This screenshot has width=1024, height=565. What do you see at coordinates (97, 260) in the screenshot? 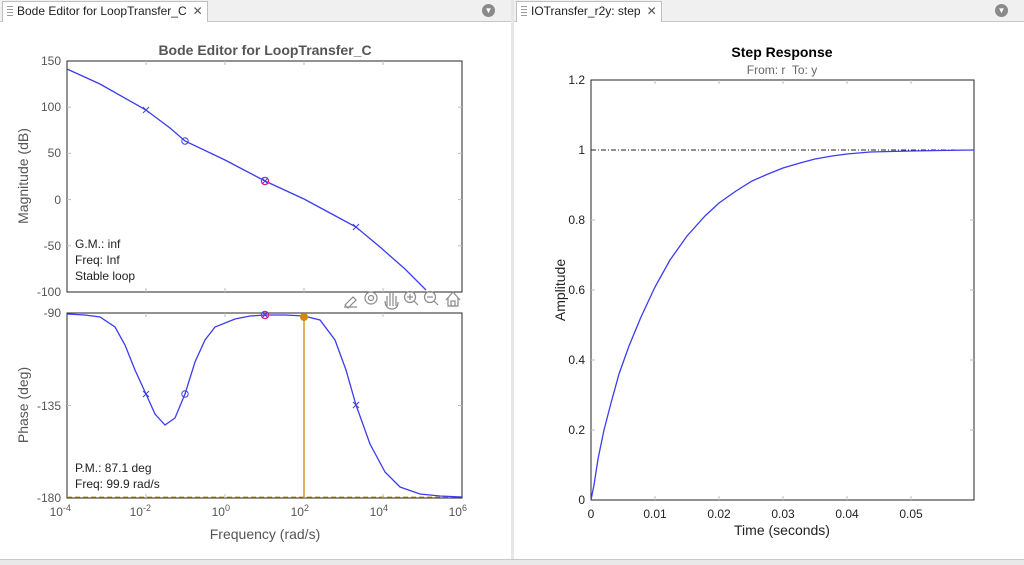
I see `gm-frequency-text: Freq: Inf` at bounding box center [97, 260].